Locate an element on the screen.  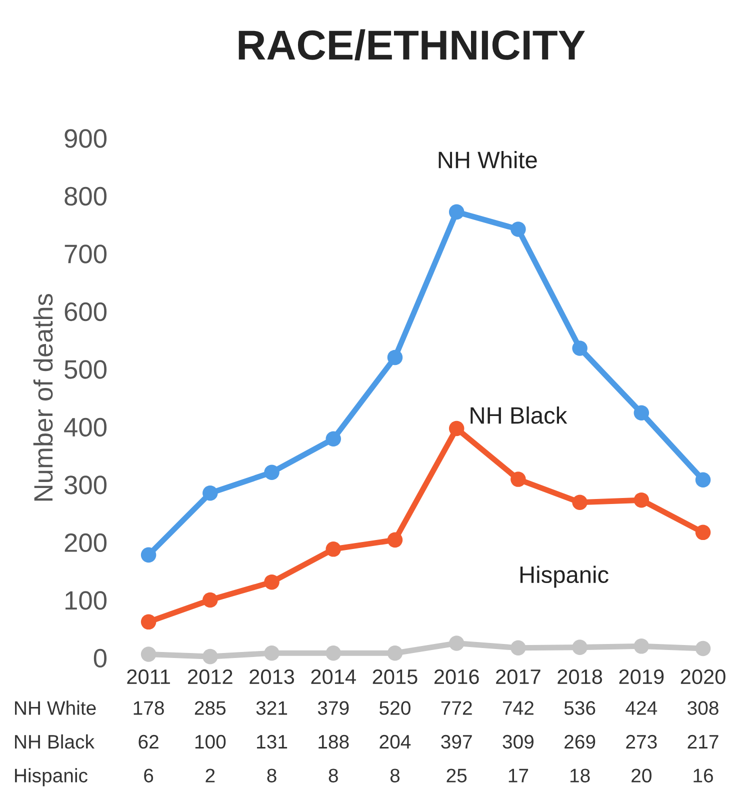
data-label: 131 is located at coordinates (272, 741).